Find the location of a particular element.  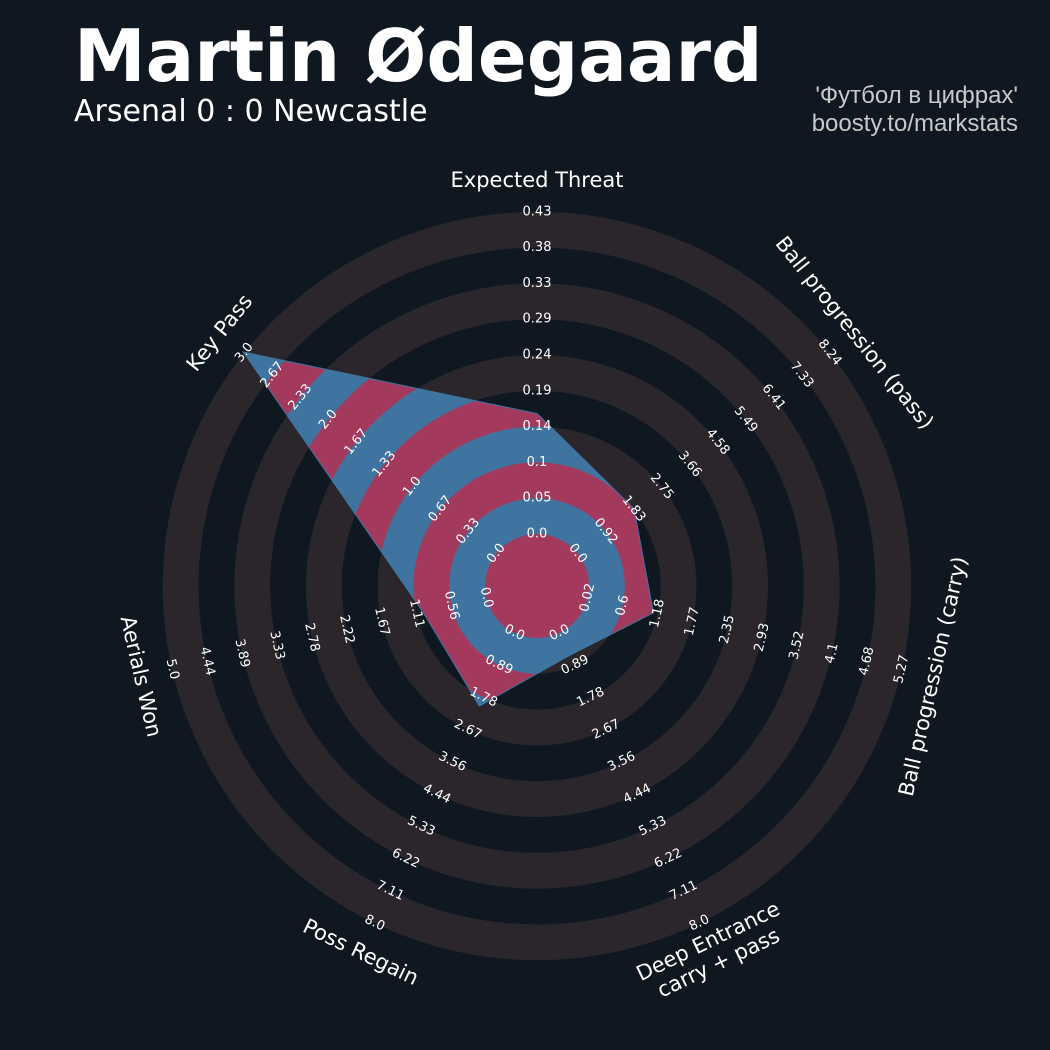

radar-tick-label: 4.44 is located at coordinates (207, 662).